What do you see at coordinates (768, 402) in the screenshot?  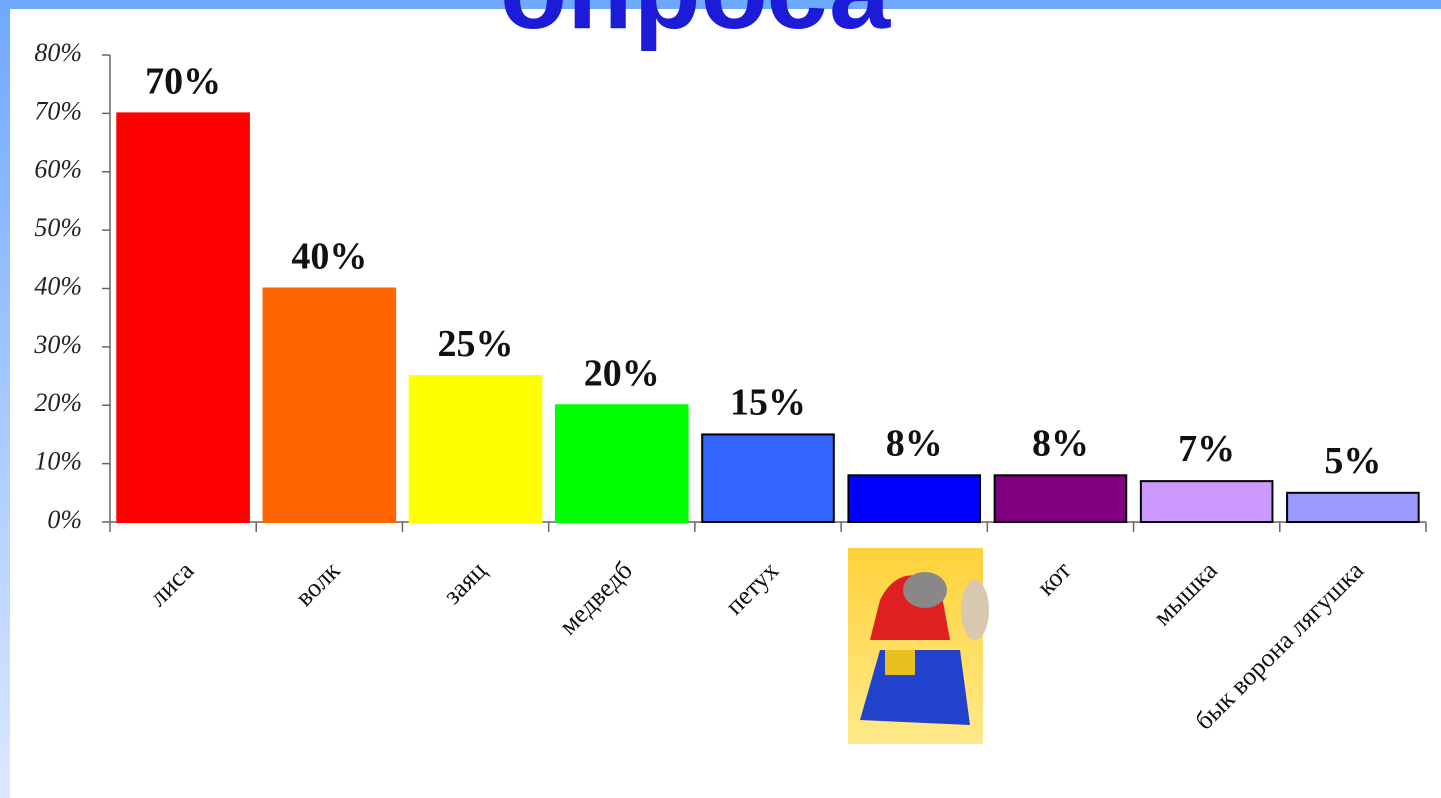 I see `data-label: 15%` at bounding box center [768, 402].